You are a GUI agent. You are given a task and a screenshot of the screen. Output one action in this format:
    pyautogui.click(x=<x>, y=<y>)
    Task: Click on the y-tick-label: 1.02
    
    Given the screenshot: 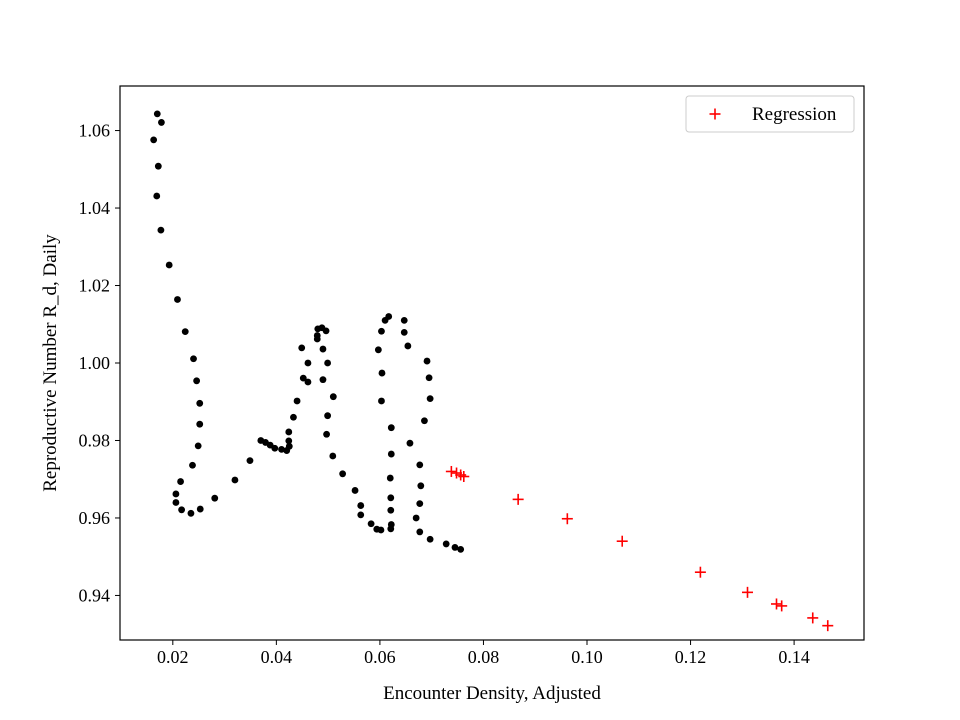 What is the action you would take?
    pyautogui.click(x=95, y=286)
    